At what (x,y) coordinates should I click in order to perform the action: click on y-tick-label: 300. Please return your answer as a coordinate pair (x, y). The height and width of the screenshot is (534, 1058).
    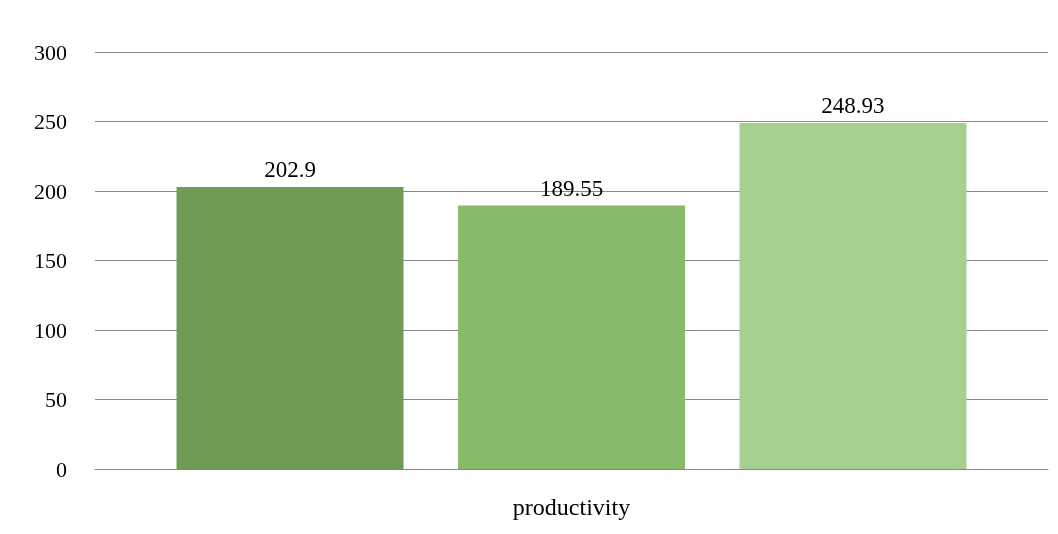
    Looking at the image, I should click on (50, 52).